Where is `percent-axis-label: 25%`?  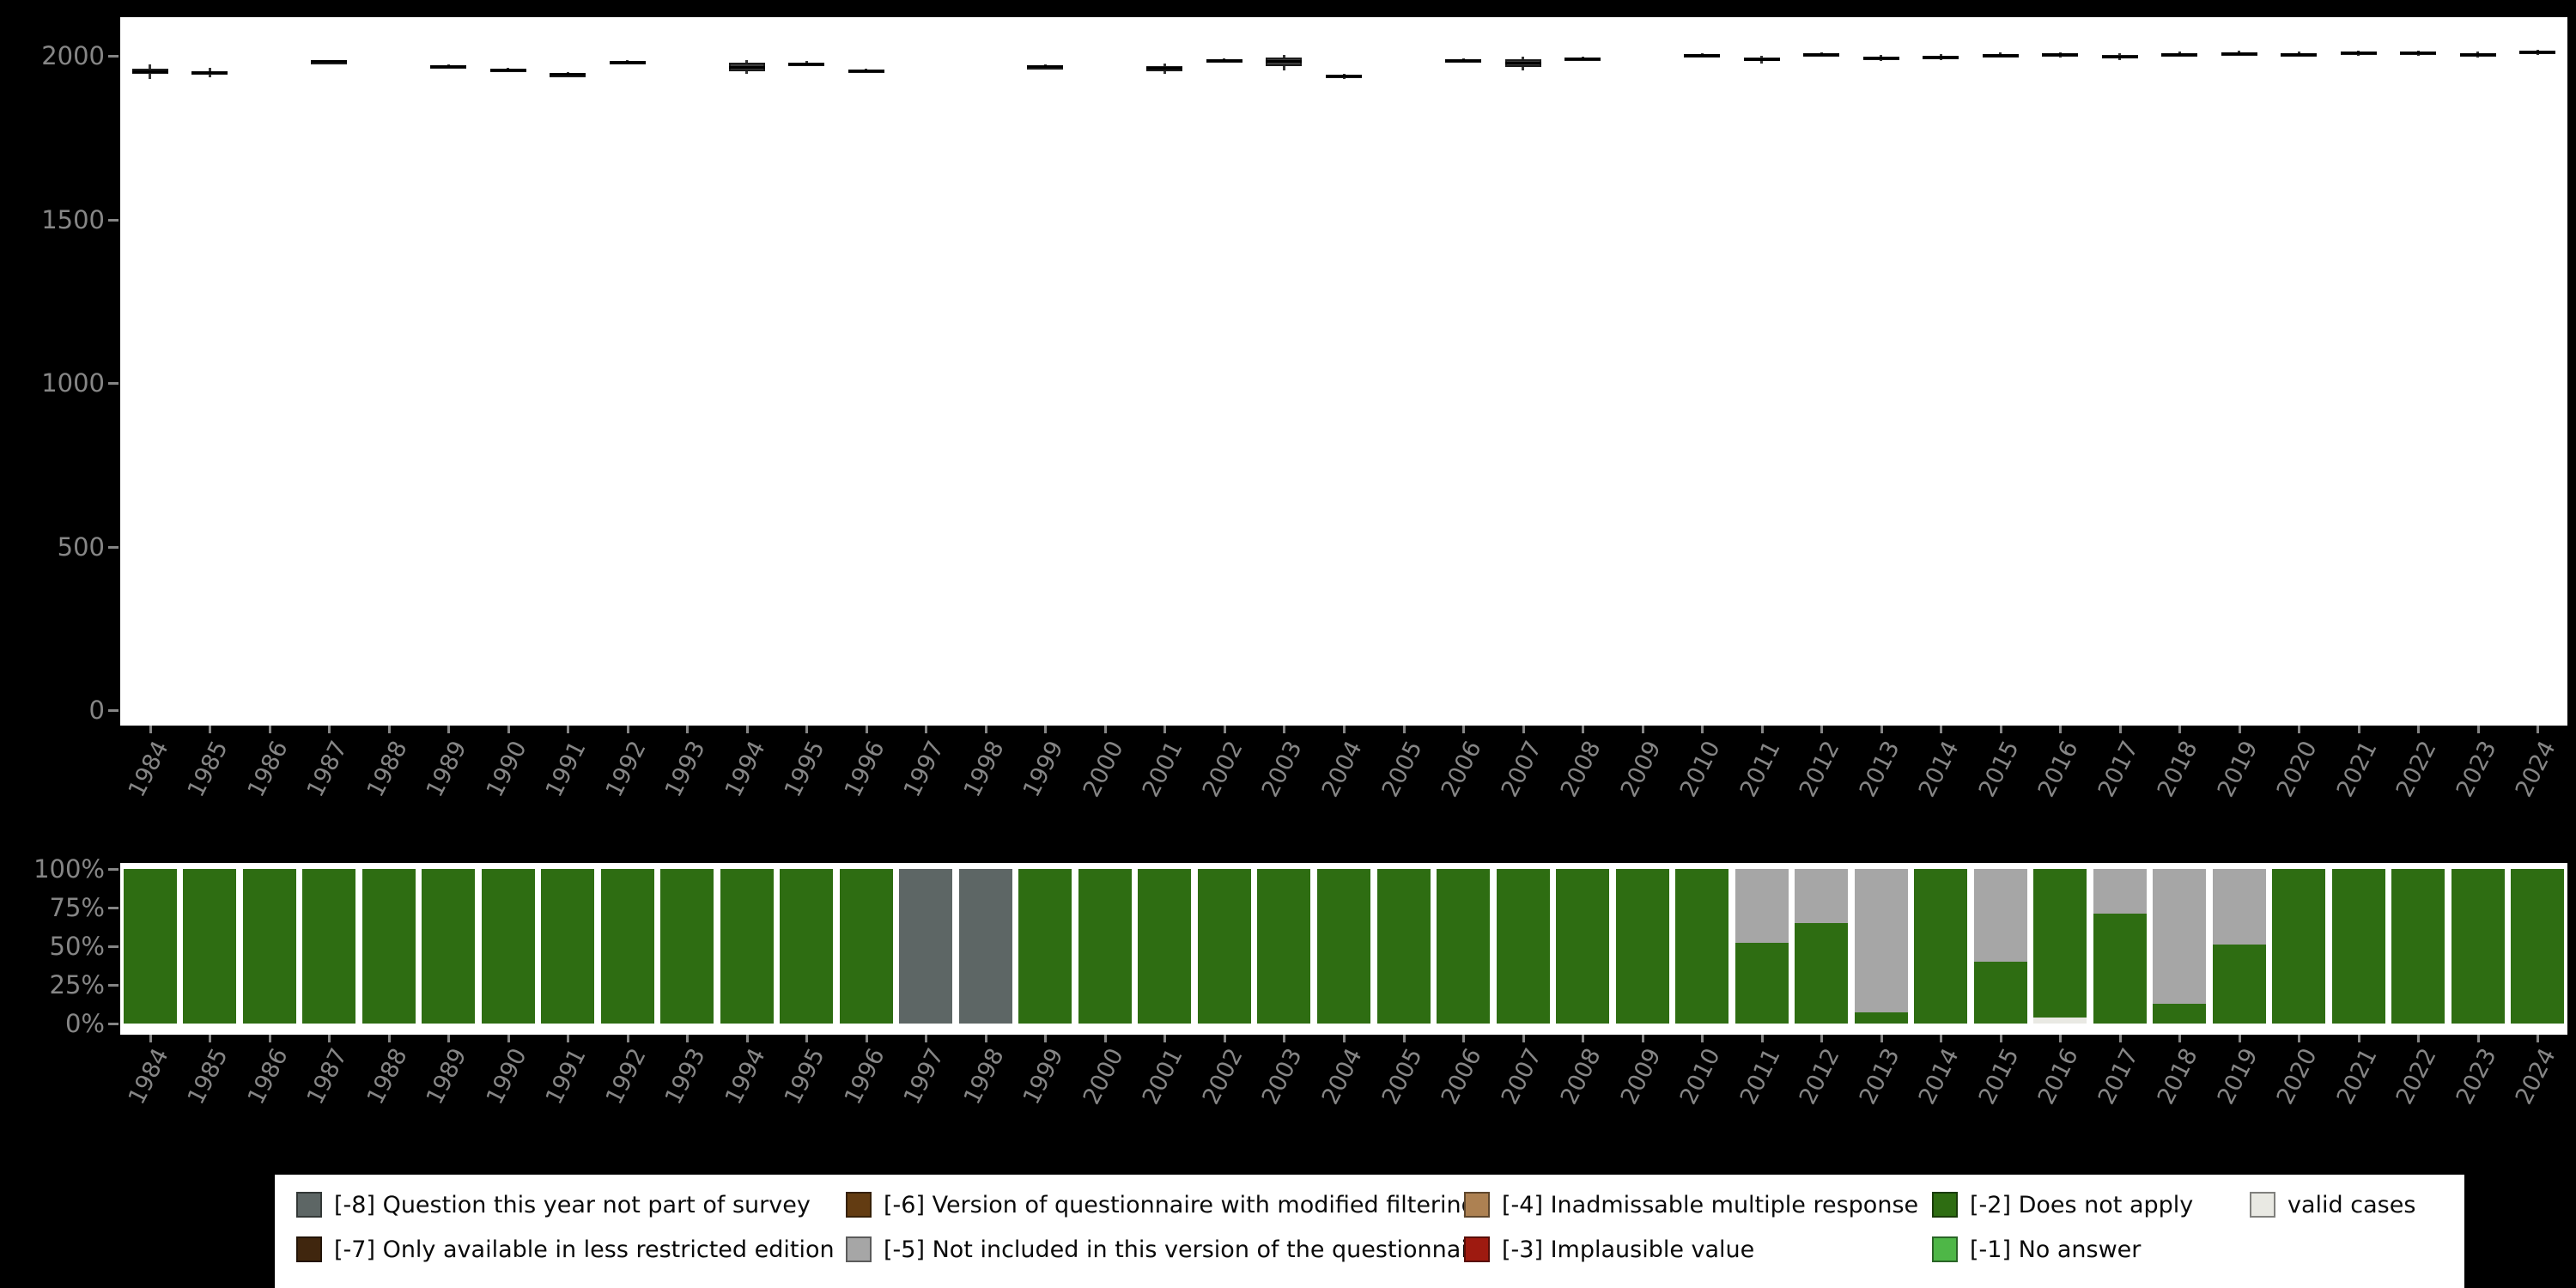
percent-axis-label: 25% is located at coordinates (77, 984).